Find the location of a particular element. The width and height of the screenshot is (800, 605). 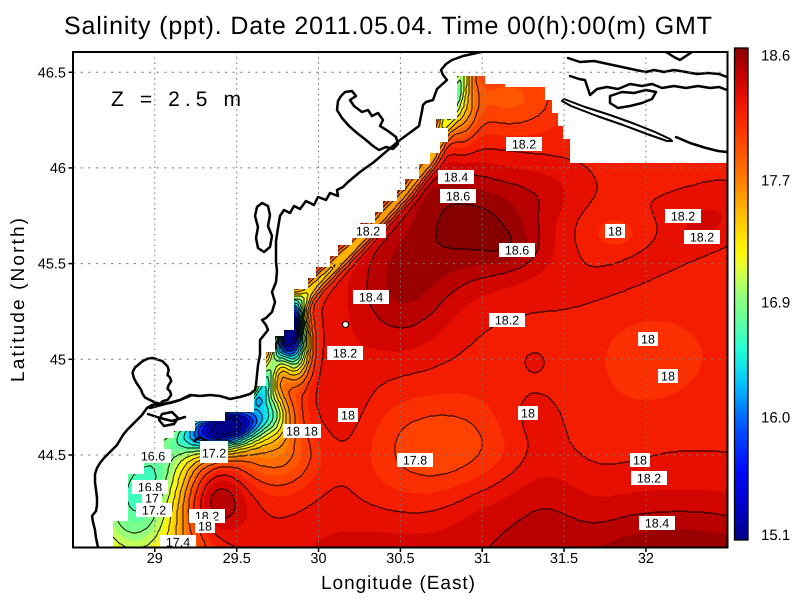

svg-text: 16.0 is located at coordinates (775, 418).